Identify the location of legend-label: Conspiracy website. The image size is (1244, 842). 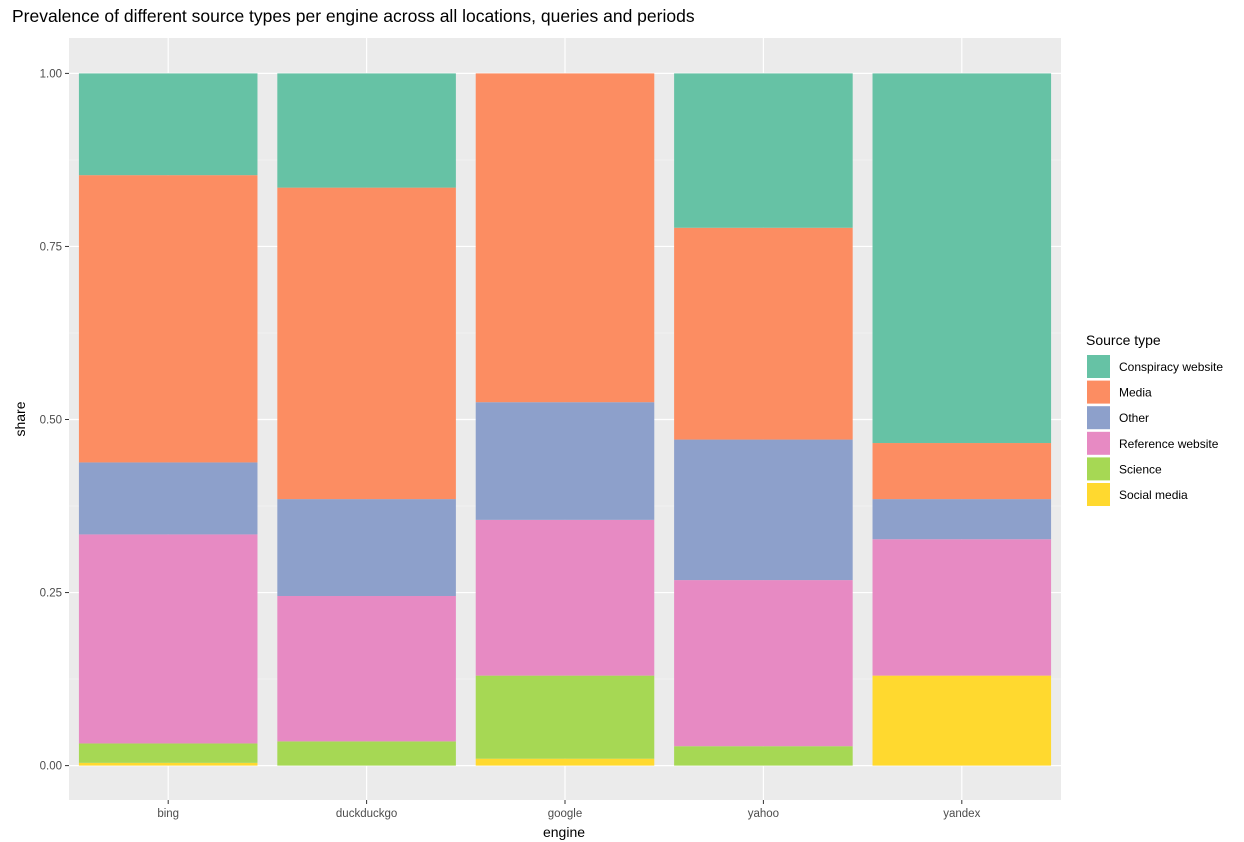
(1171, 367).